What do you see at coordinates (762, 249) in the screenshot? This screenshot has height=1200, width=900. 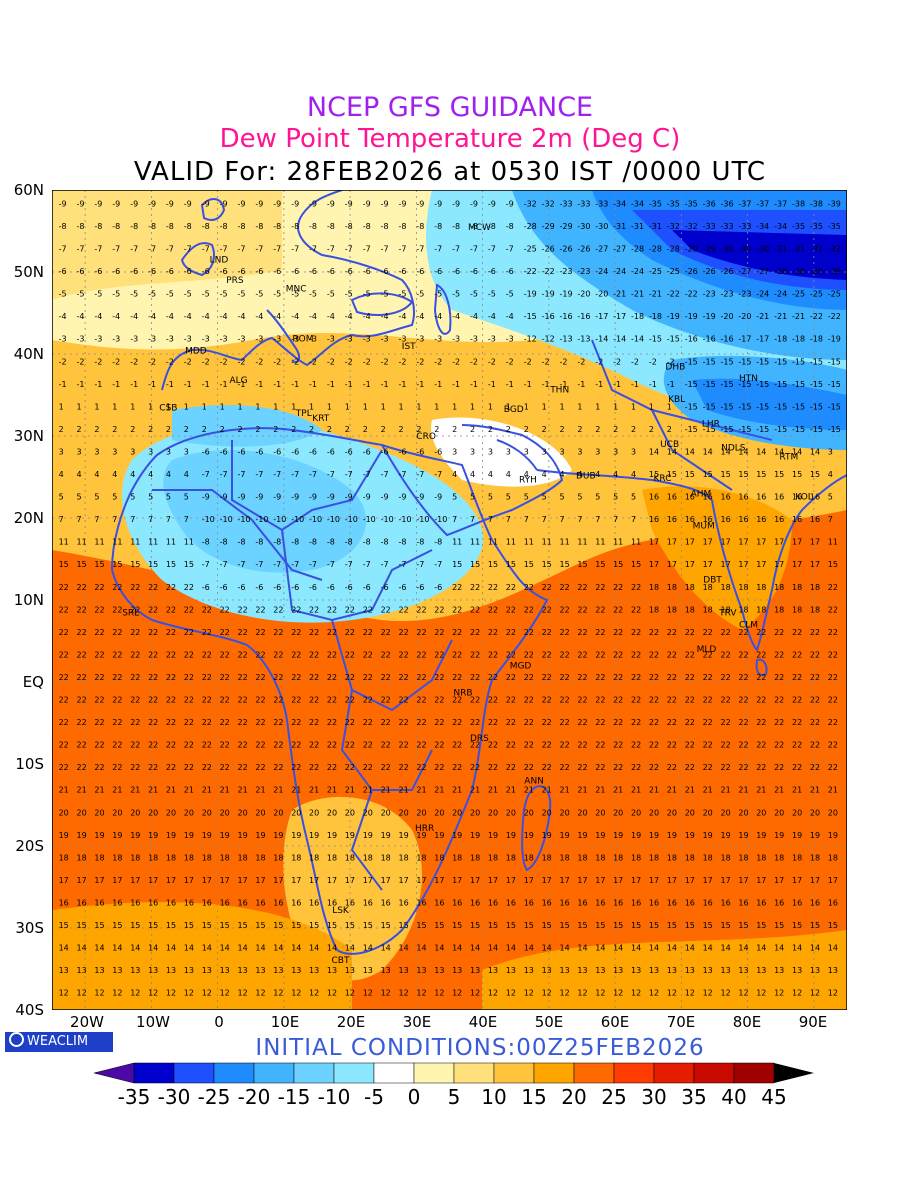 I see `field-value: -30` at bounding box center [762, 249].